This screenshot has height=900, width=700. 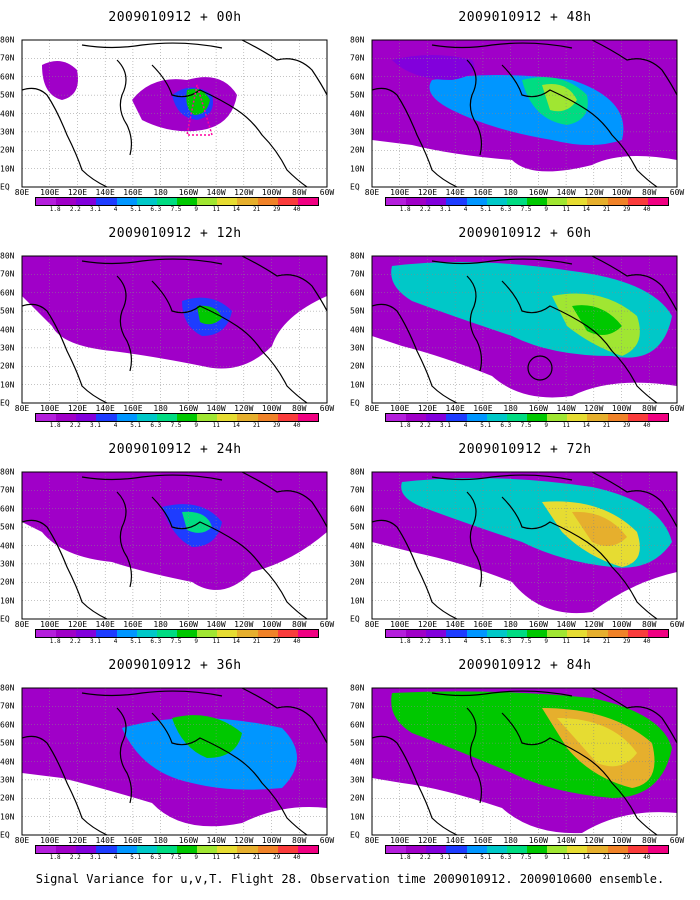 What do you see at coordinates (455, 192) in the screenshot?
I see `longitude-tick-label: 140E` at bounding box center [455, 192].